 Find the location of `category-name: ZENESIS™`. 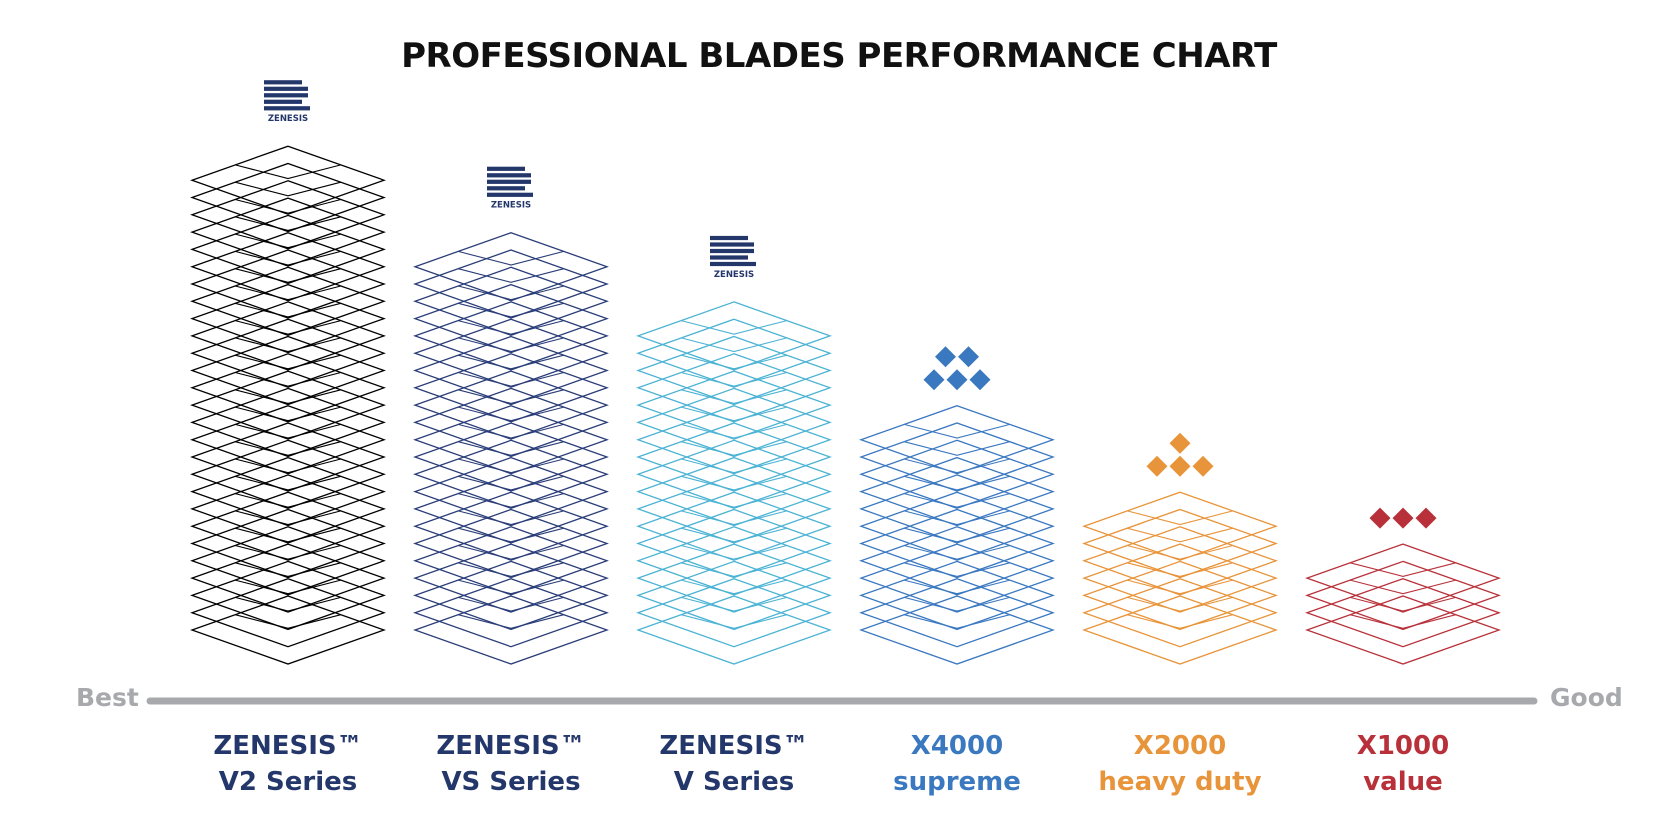

category-name: ZENESIS™ is located at coordinates (734, 746).